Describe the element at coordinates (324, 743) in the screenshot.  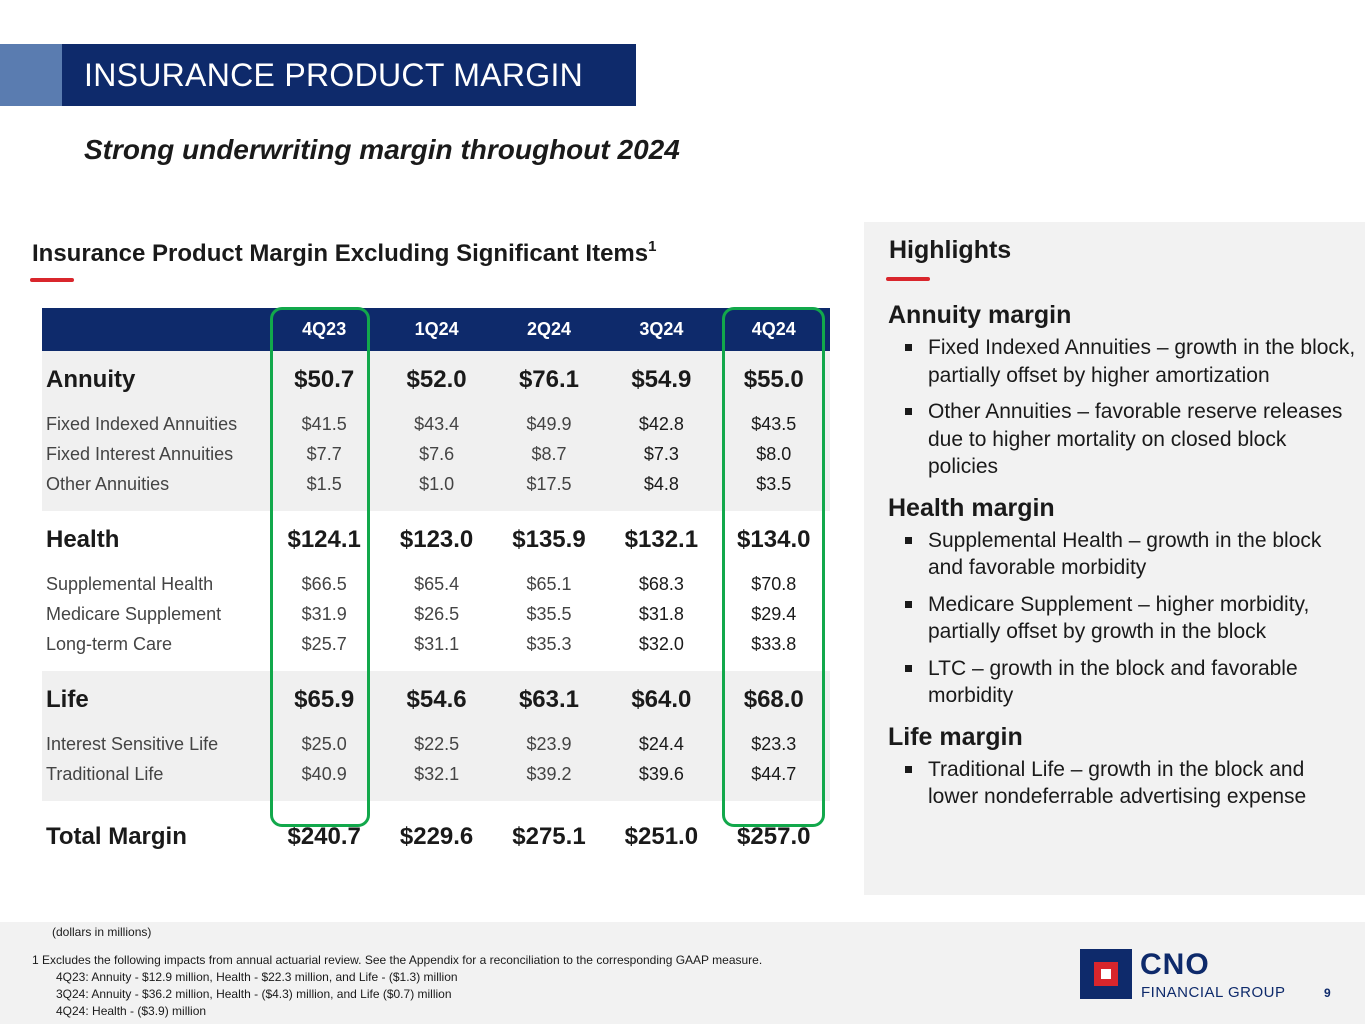
I see `row-value-cell: $25.0` at that location.